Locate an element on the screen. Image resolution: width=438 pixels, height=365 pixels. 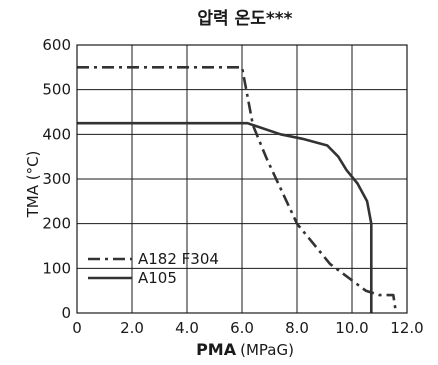
x-tick-label: 6.0 is located at coordinates (242, 328).